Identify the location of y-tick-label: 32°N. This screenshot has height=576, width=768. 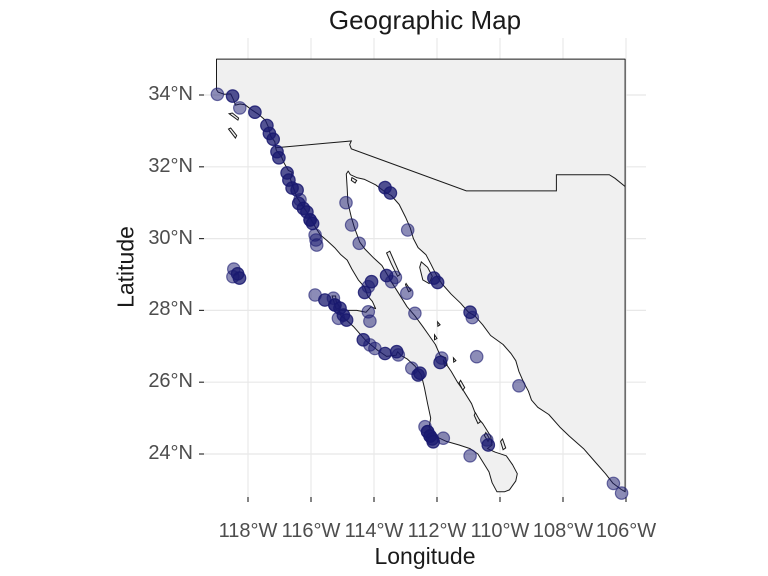
(170, 165).